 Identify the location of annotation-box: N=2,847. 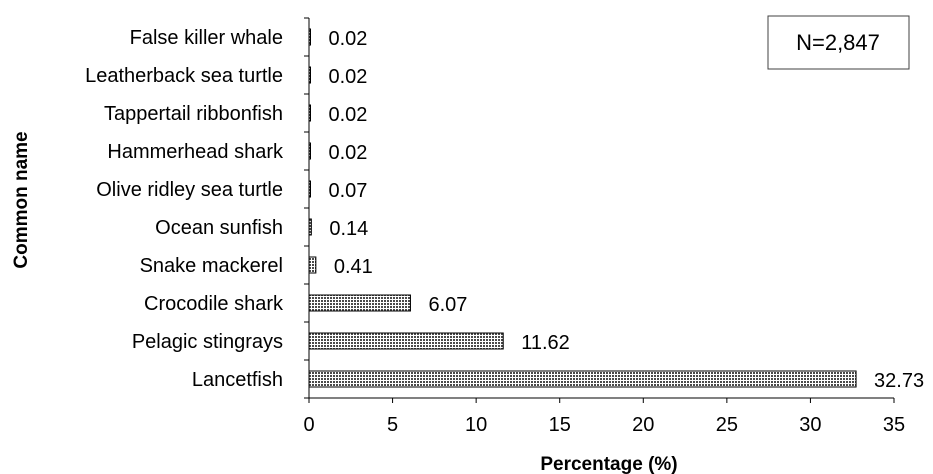
(838, 42).